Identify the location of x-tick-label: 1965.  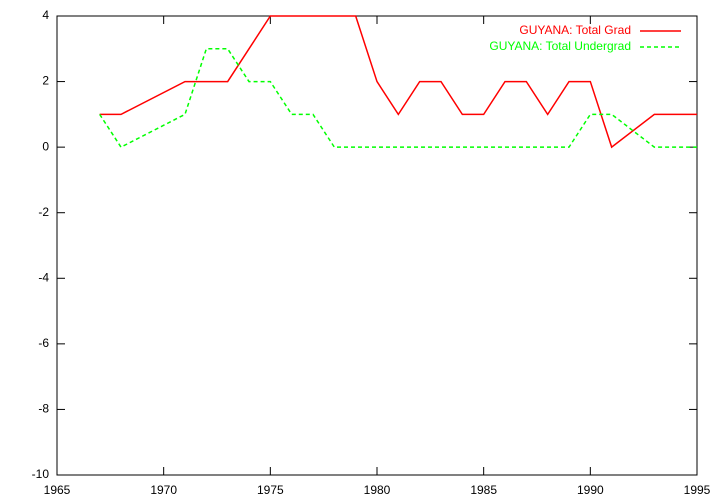
(57, 490).